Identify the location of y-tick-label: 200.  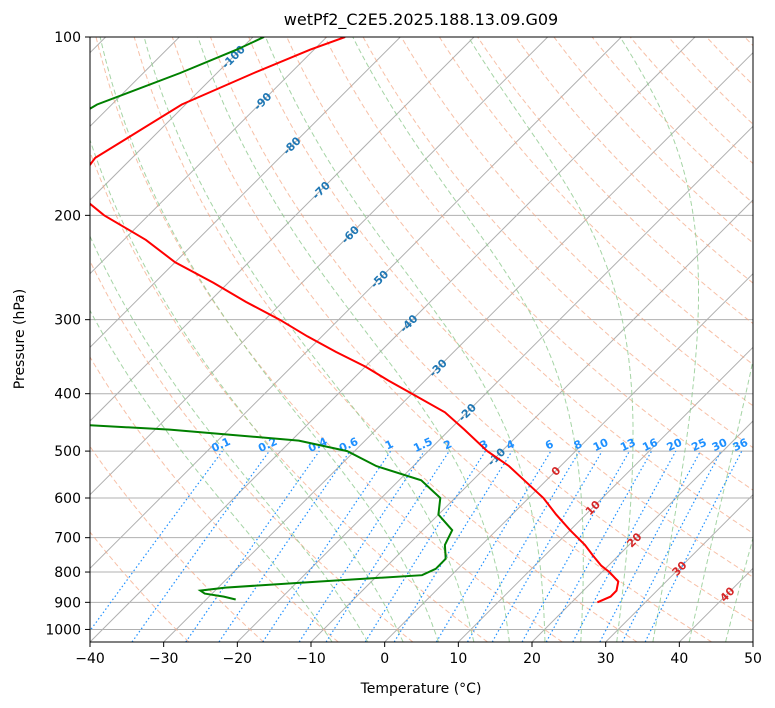
(67, 216).